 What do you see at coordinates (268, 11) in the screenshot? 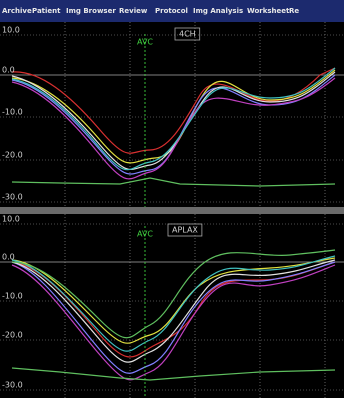
I see `menu-item: Worksheet` at bounding box center [268, 11].